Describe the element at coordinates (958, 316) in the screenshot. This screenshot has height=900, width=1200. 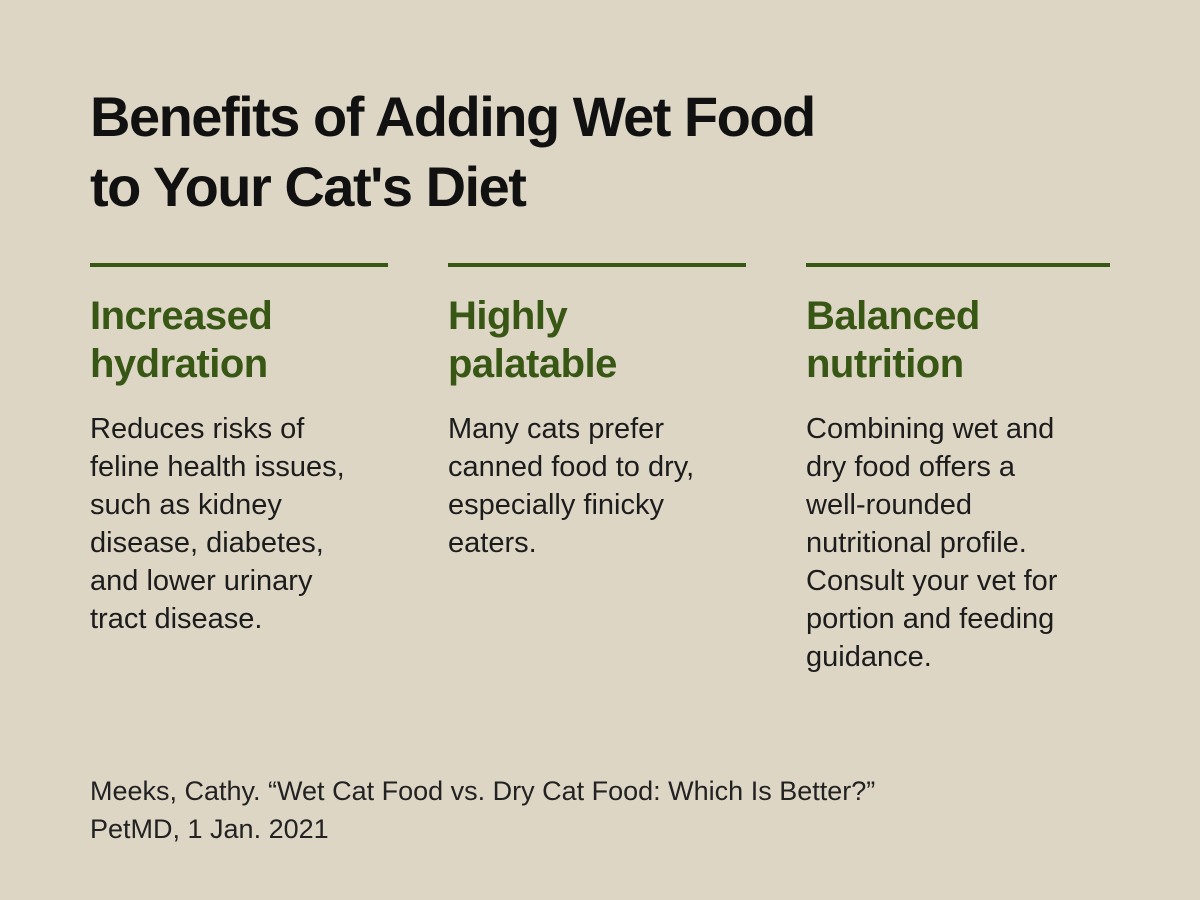
I see `heading-line: Balanced` at that location.